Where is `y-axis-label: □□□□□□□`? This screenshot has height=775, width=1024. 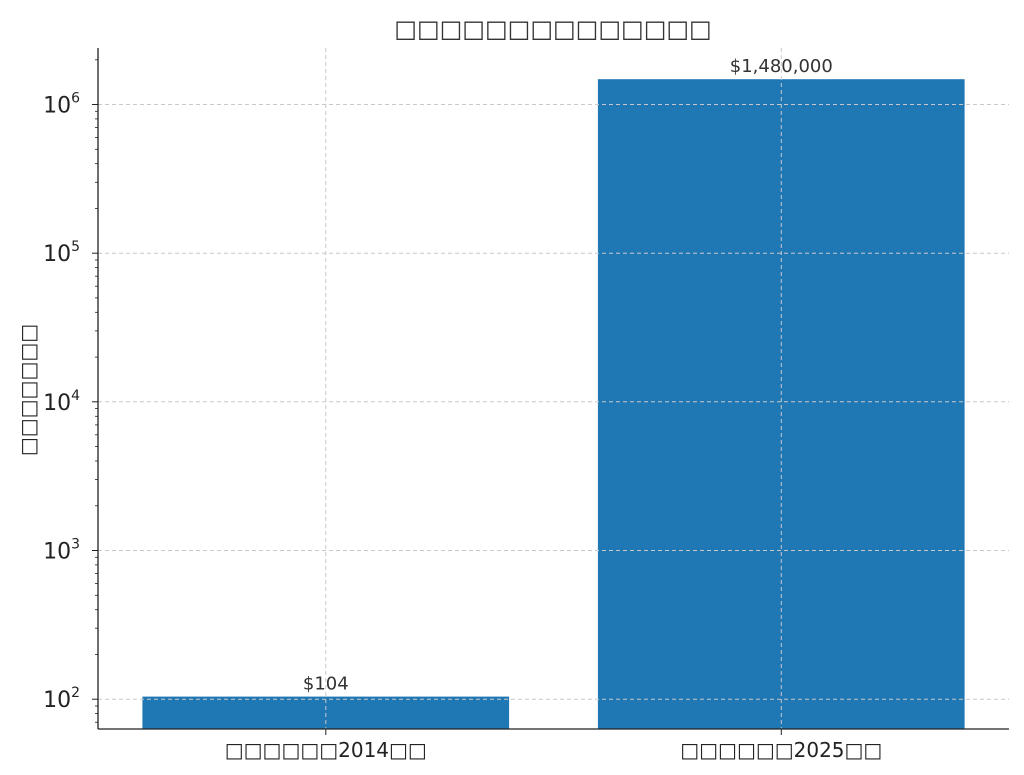 y-axis-label: □□□□□□□ is located at coordinates (28, 390).